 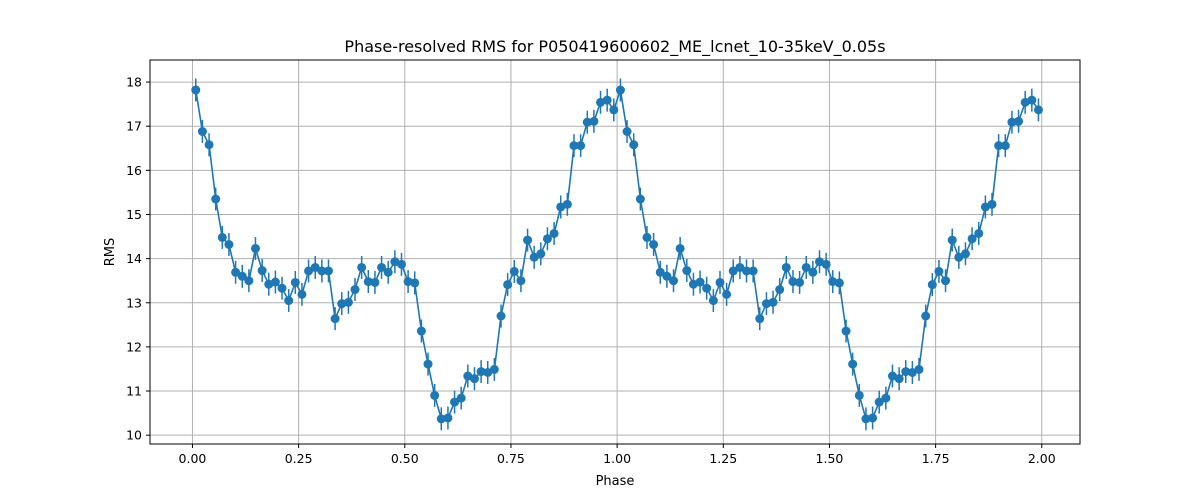 I want to click on x-axis: 0.00 0.25 0.50 0.75 1.00 1.25 1.50 1.75 2.00, so click(x=617, y=455).